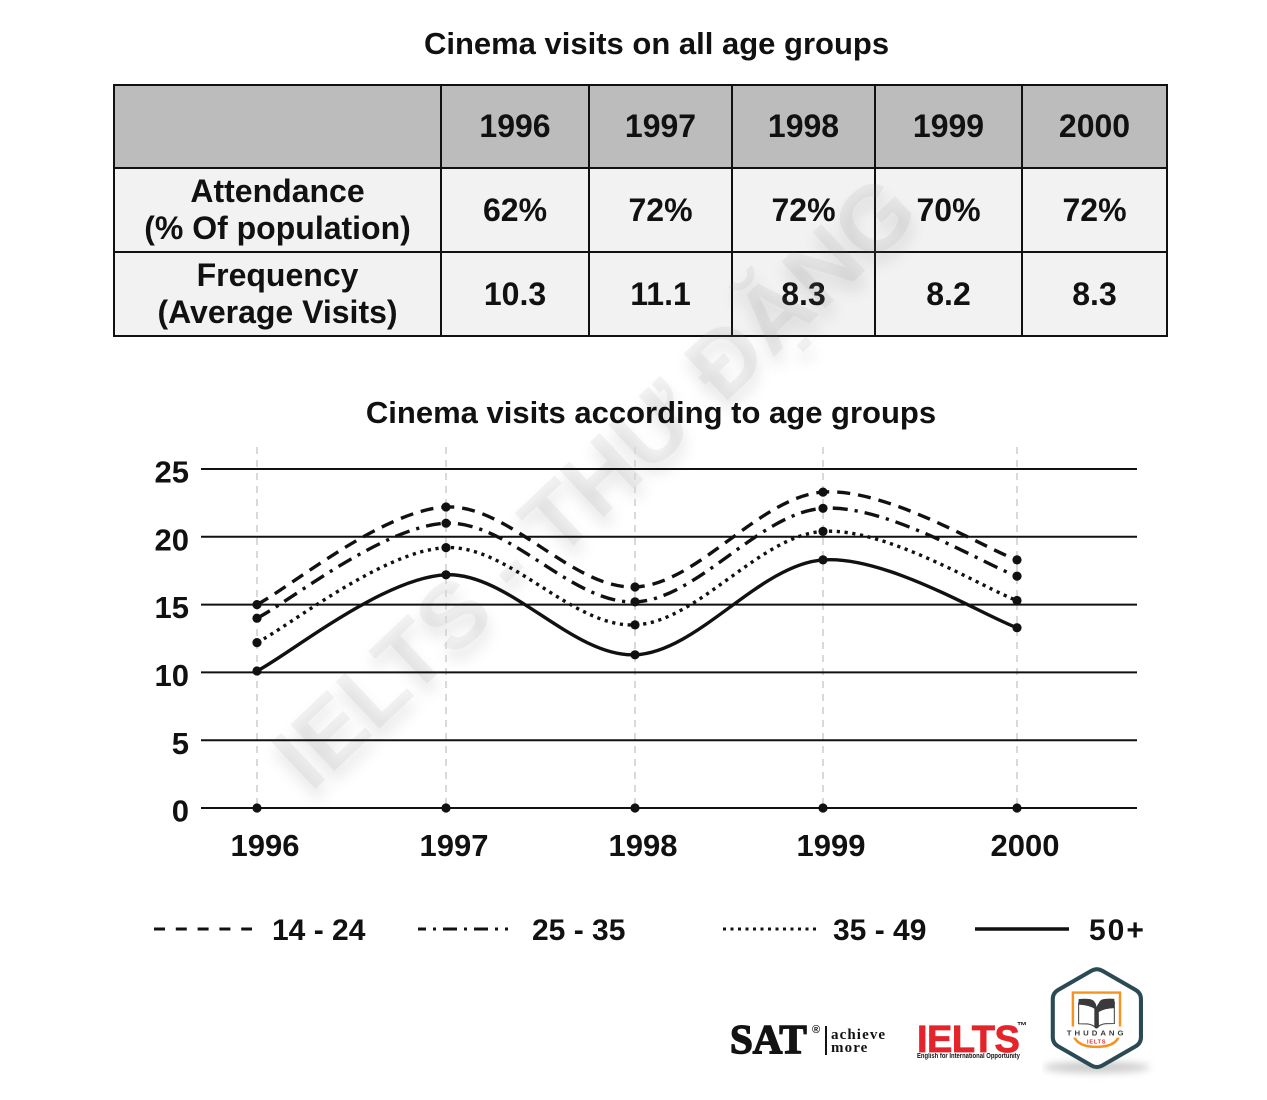 Image resolution: width=1267 pixels, height=1100 pixels. What do you see at coordinates (172, 675) in the screenshot?
I see `svg-text: 10` at bounding box center [172, 675].